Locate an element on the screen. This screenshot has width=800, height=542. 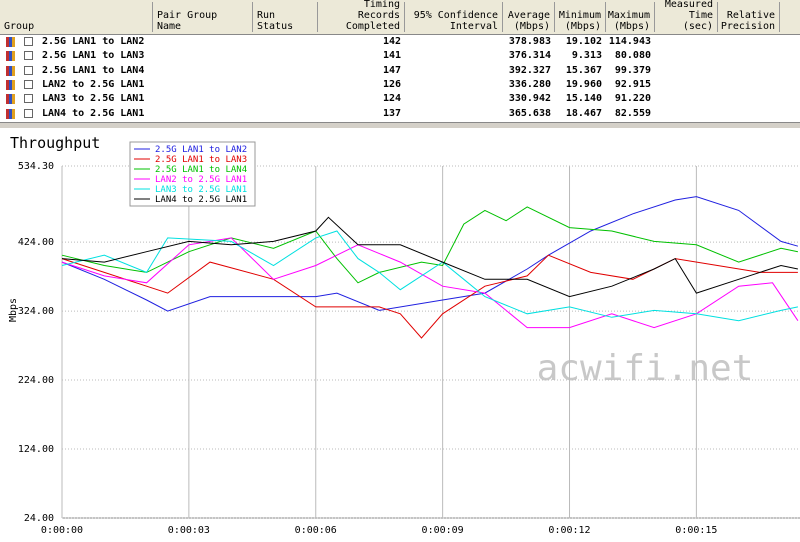
y-tick-label: 324.00 is located at coordinates (36, 311).